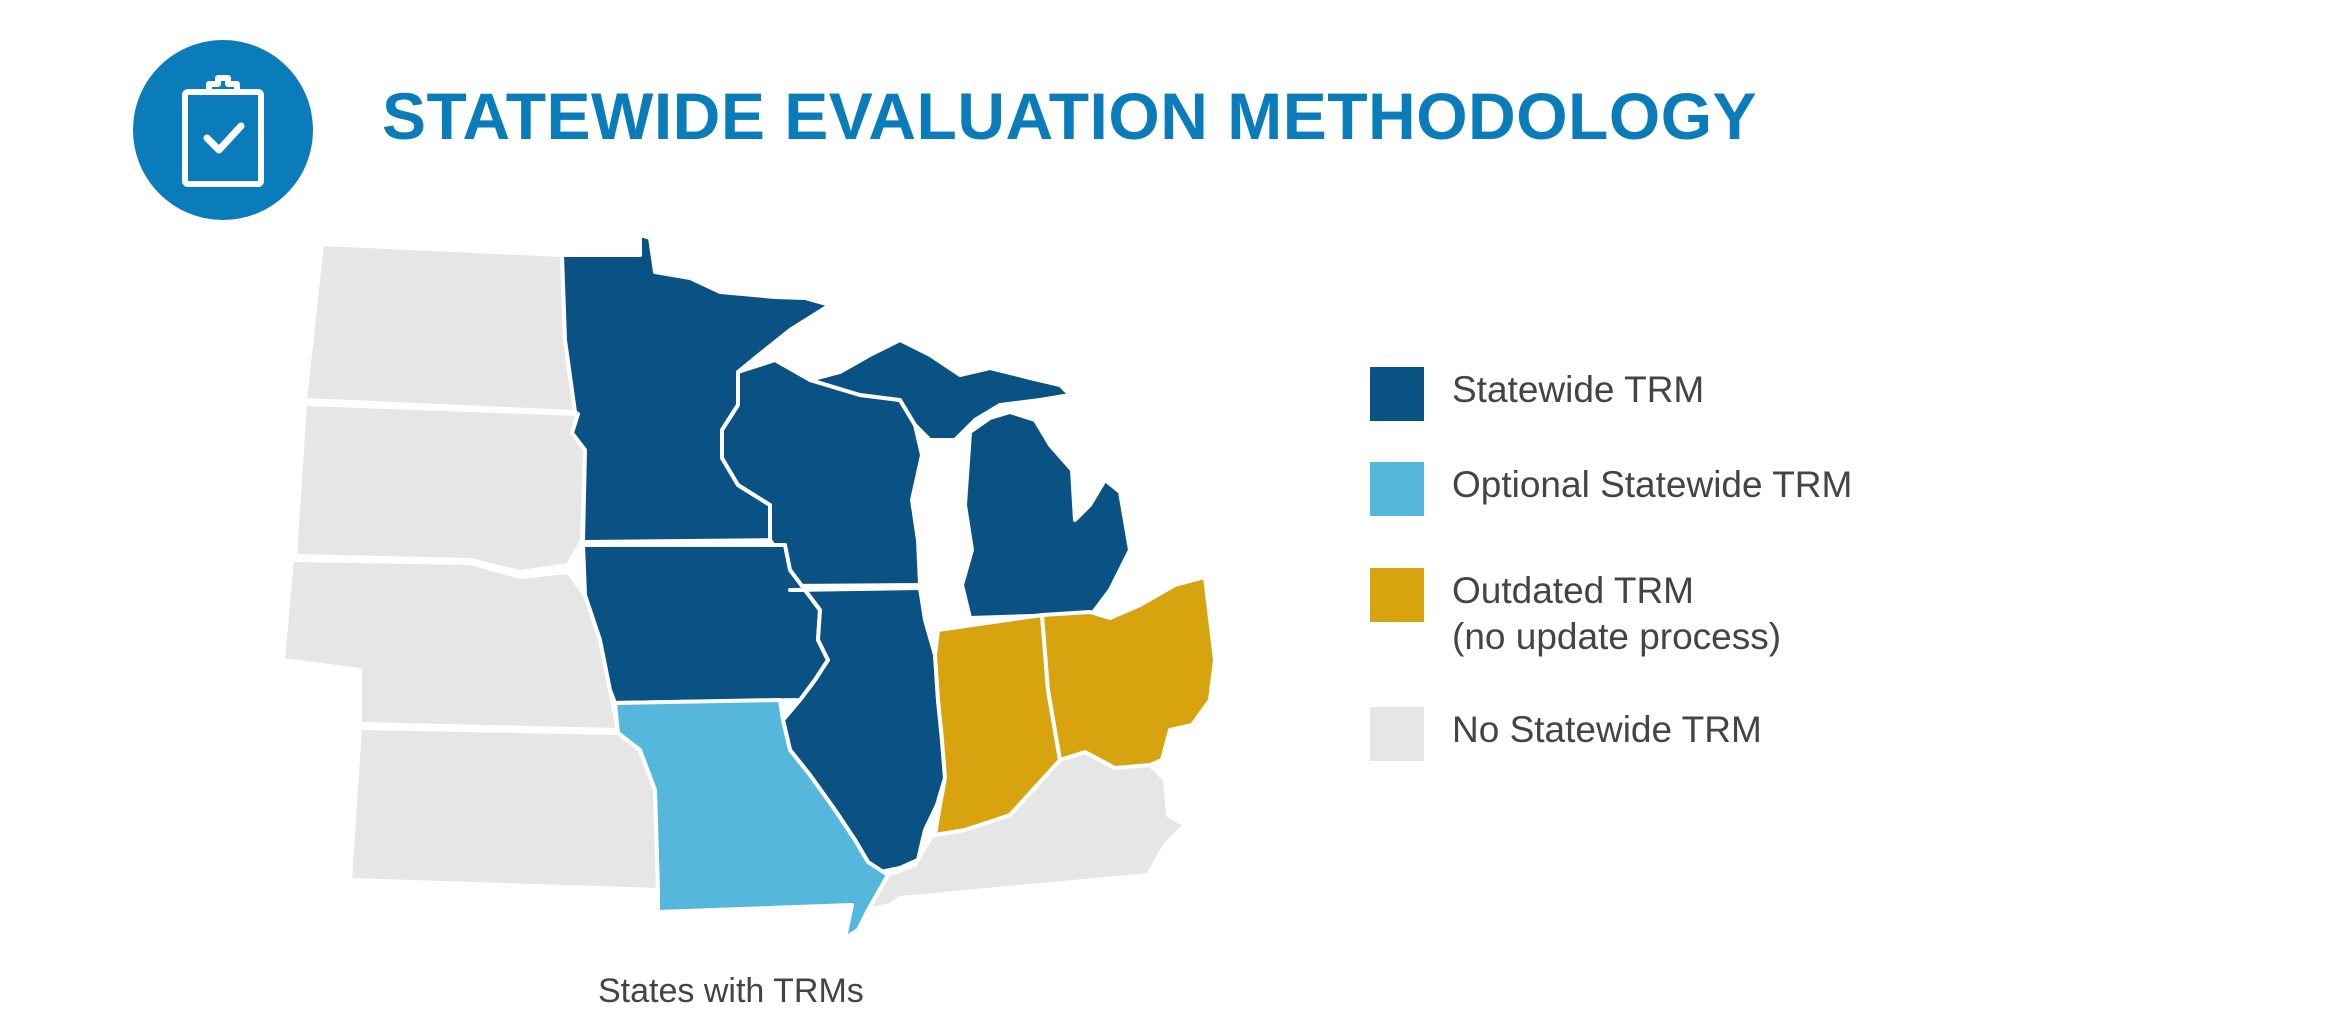 The width and height of the screenshot is (2328, 1025). I want to click on state-missouri, so click(751, 819).